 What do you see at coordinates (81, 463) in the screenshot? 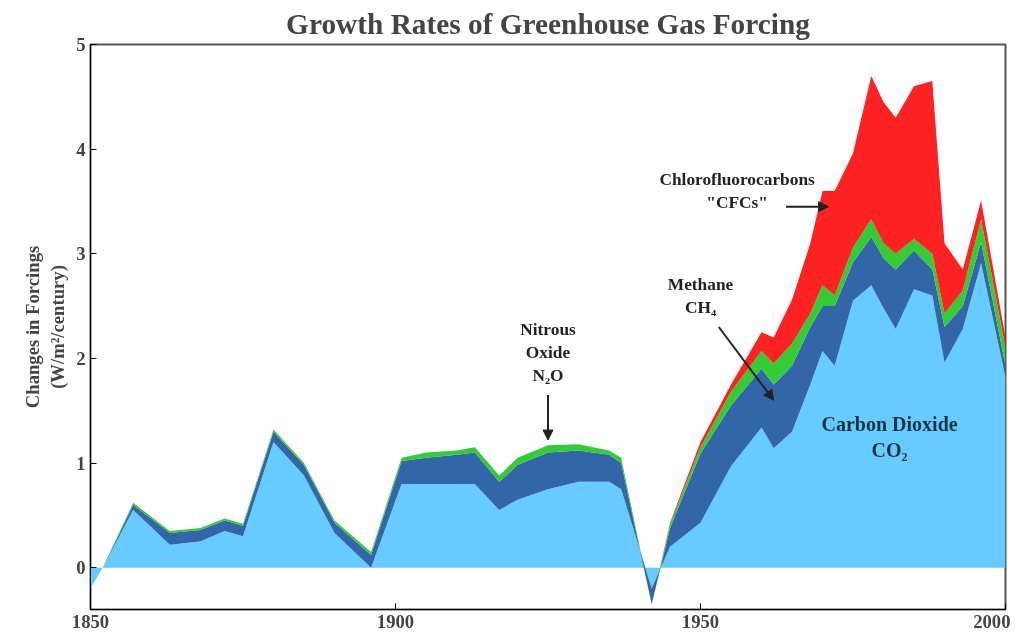
I see `y-tick-label: 1` at bounding box center [81, 463].